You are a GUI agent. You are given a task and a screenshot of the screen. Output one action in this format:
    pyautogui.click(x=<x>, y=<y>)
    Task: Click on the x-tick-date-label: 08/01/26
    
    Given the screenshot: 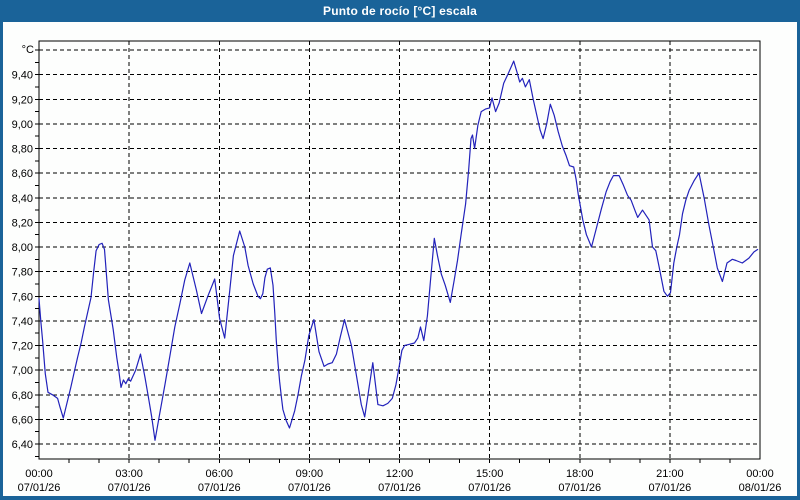 What is the action you would take?
    pyautogui.click(x=760, y=488)
    